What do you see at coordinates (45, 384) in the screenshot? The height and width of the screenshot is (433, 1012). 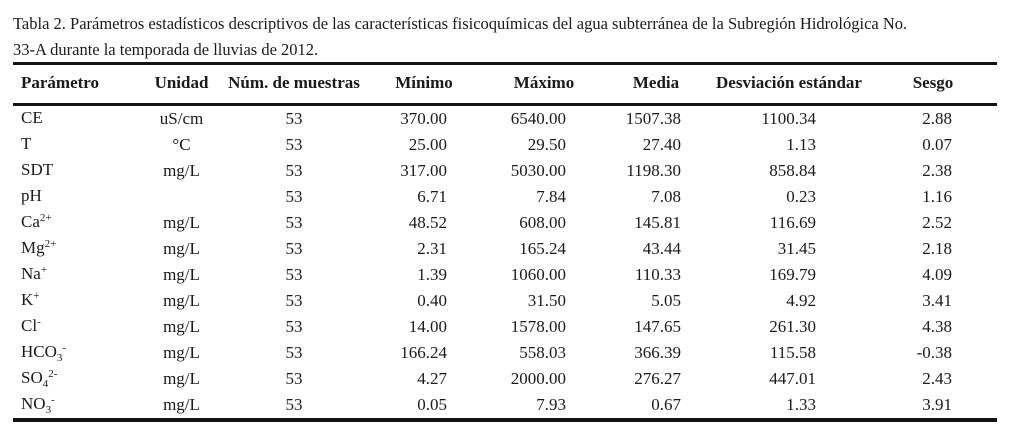 I see `param-subscript: 4` at bounding box center [45, 384].